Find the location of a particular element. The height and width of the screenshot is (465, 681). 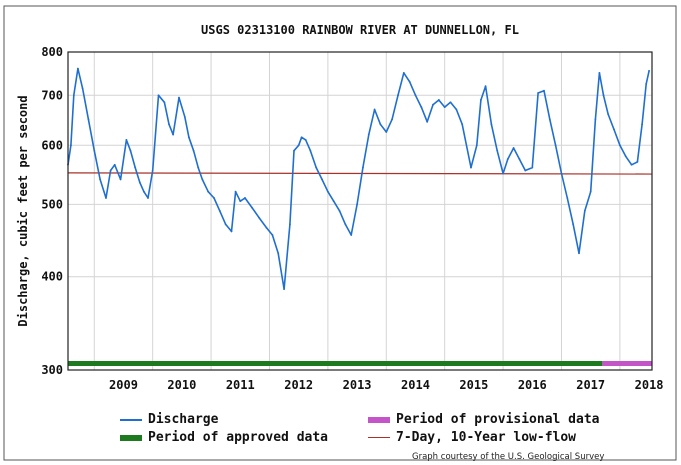

x-tick-label-2011: 2011 is located at coordinates (240, 385).